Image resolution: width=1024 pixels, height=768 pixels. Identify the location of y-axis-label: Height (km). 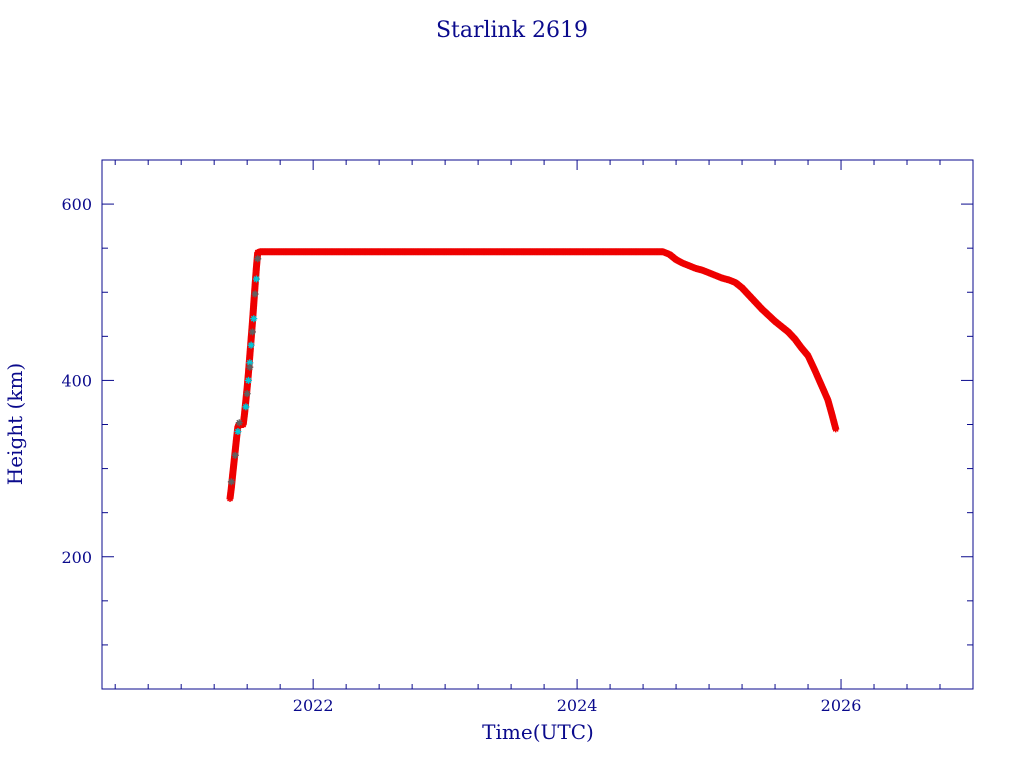
(15, 424).